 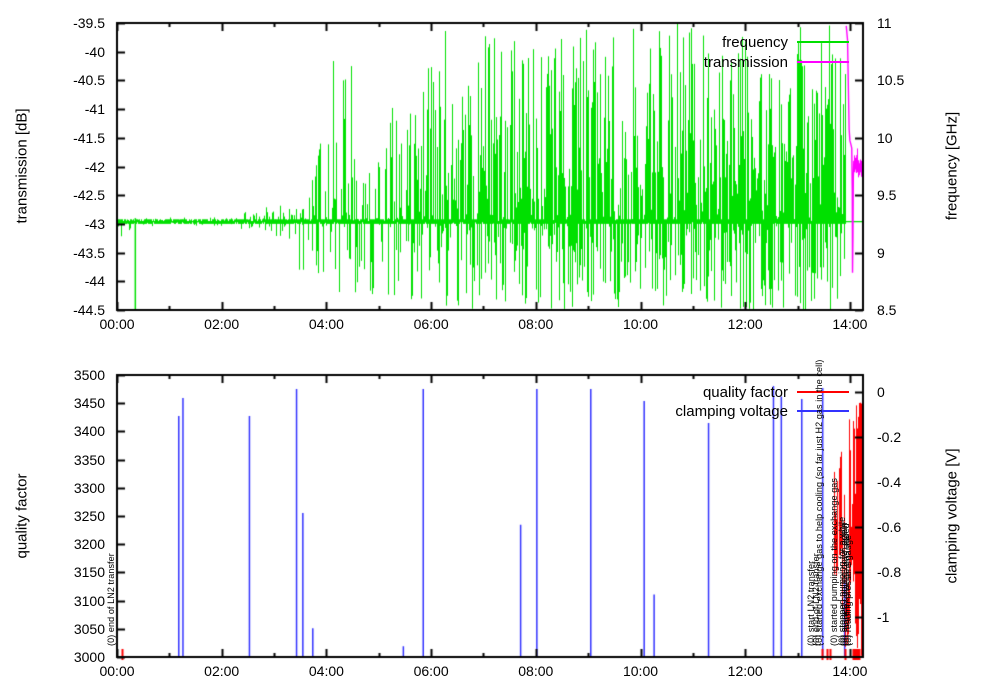 I want to click on legend-line-clamping-voltage-icon, so click(x=823, y=411).